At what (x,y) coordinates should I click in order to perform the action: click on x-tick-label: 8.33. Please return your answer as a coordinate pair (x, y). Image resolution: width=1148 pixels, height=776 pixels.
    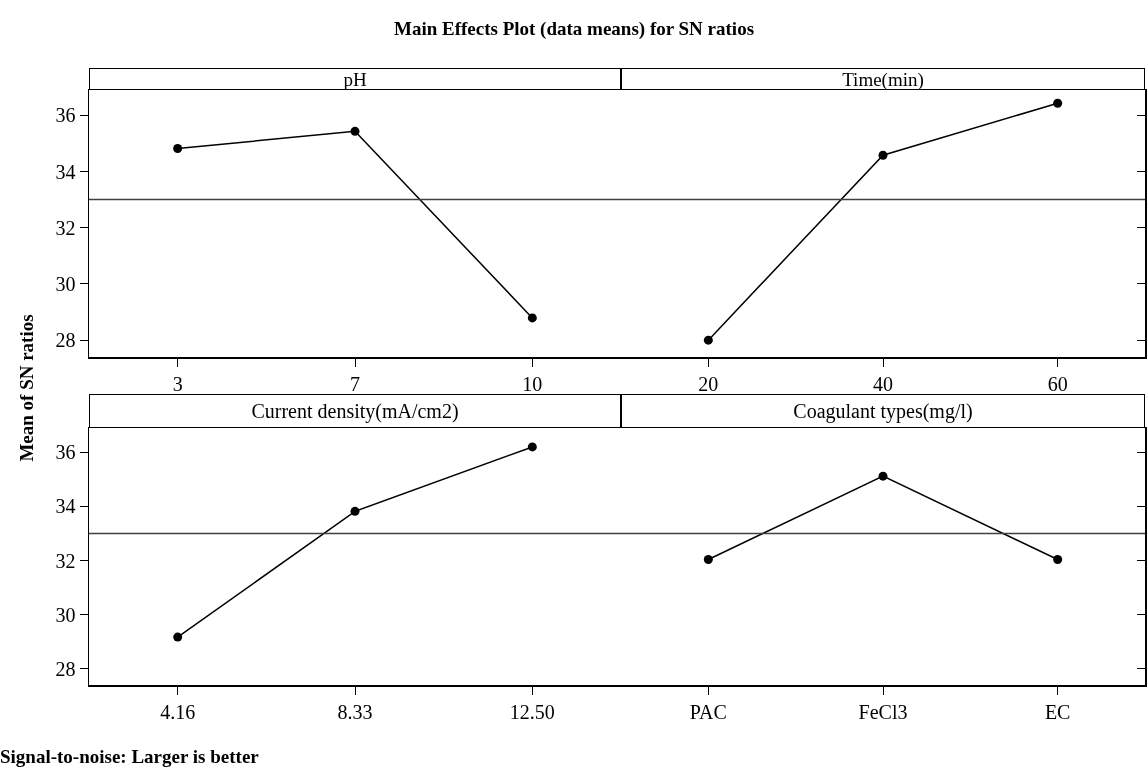
    Looking at the image, I should click on (355, 711).